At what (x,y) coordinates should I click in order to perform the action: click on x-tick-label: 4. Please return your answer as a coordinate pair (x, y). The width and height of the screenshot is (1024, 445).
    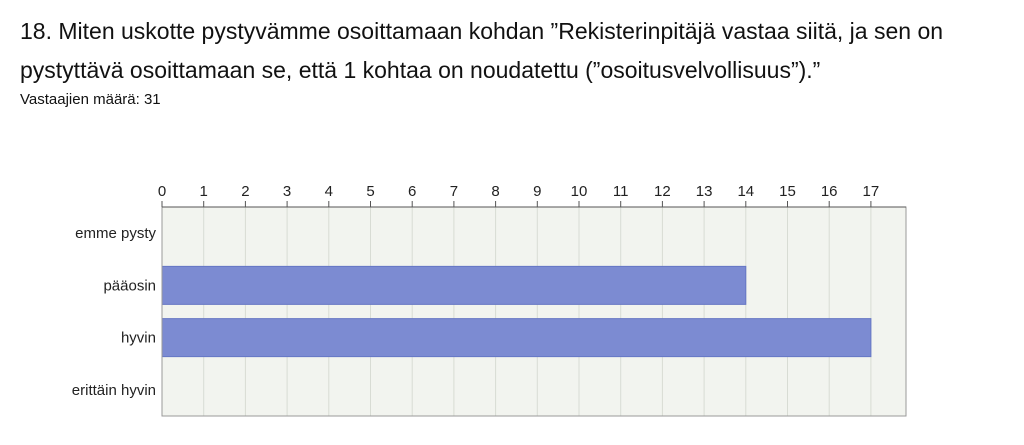
    Looking at the image, I should click on (329, 191).